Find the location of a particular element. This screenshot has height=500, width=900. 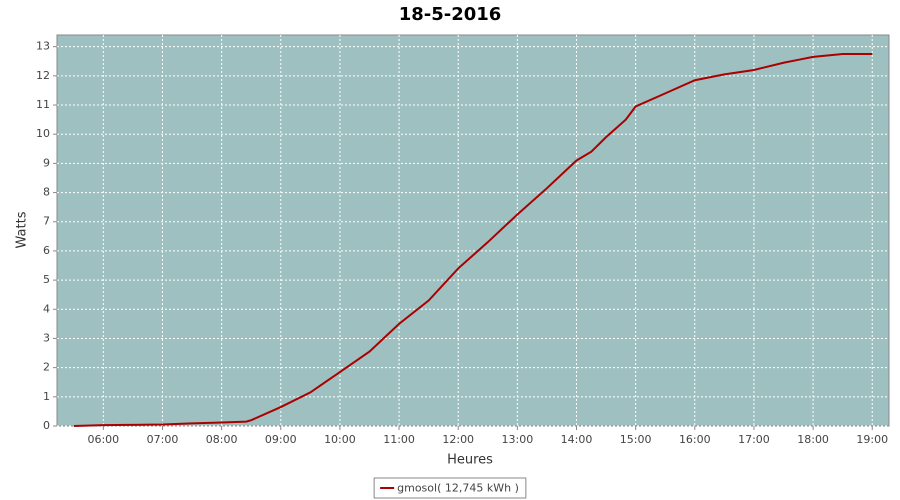

y-tick-label: 10 is located at coordinates (43, 133).